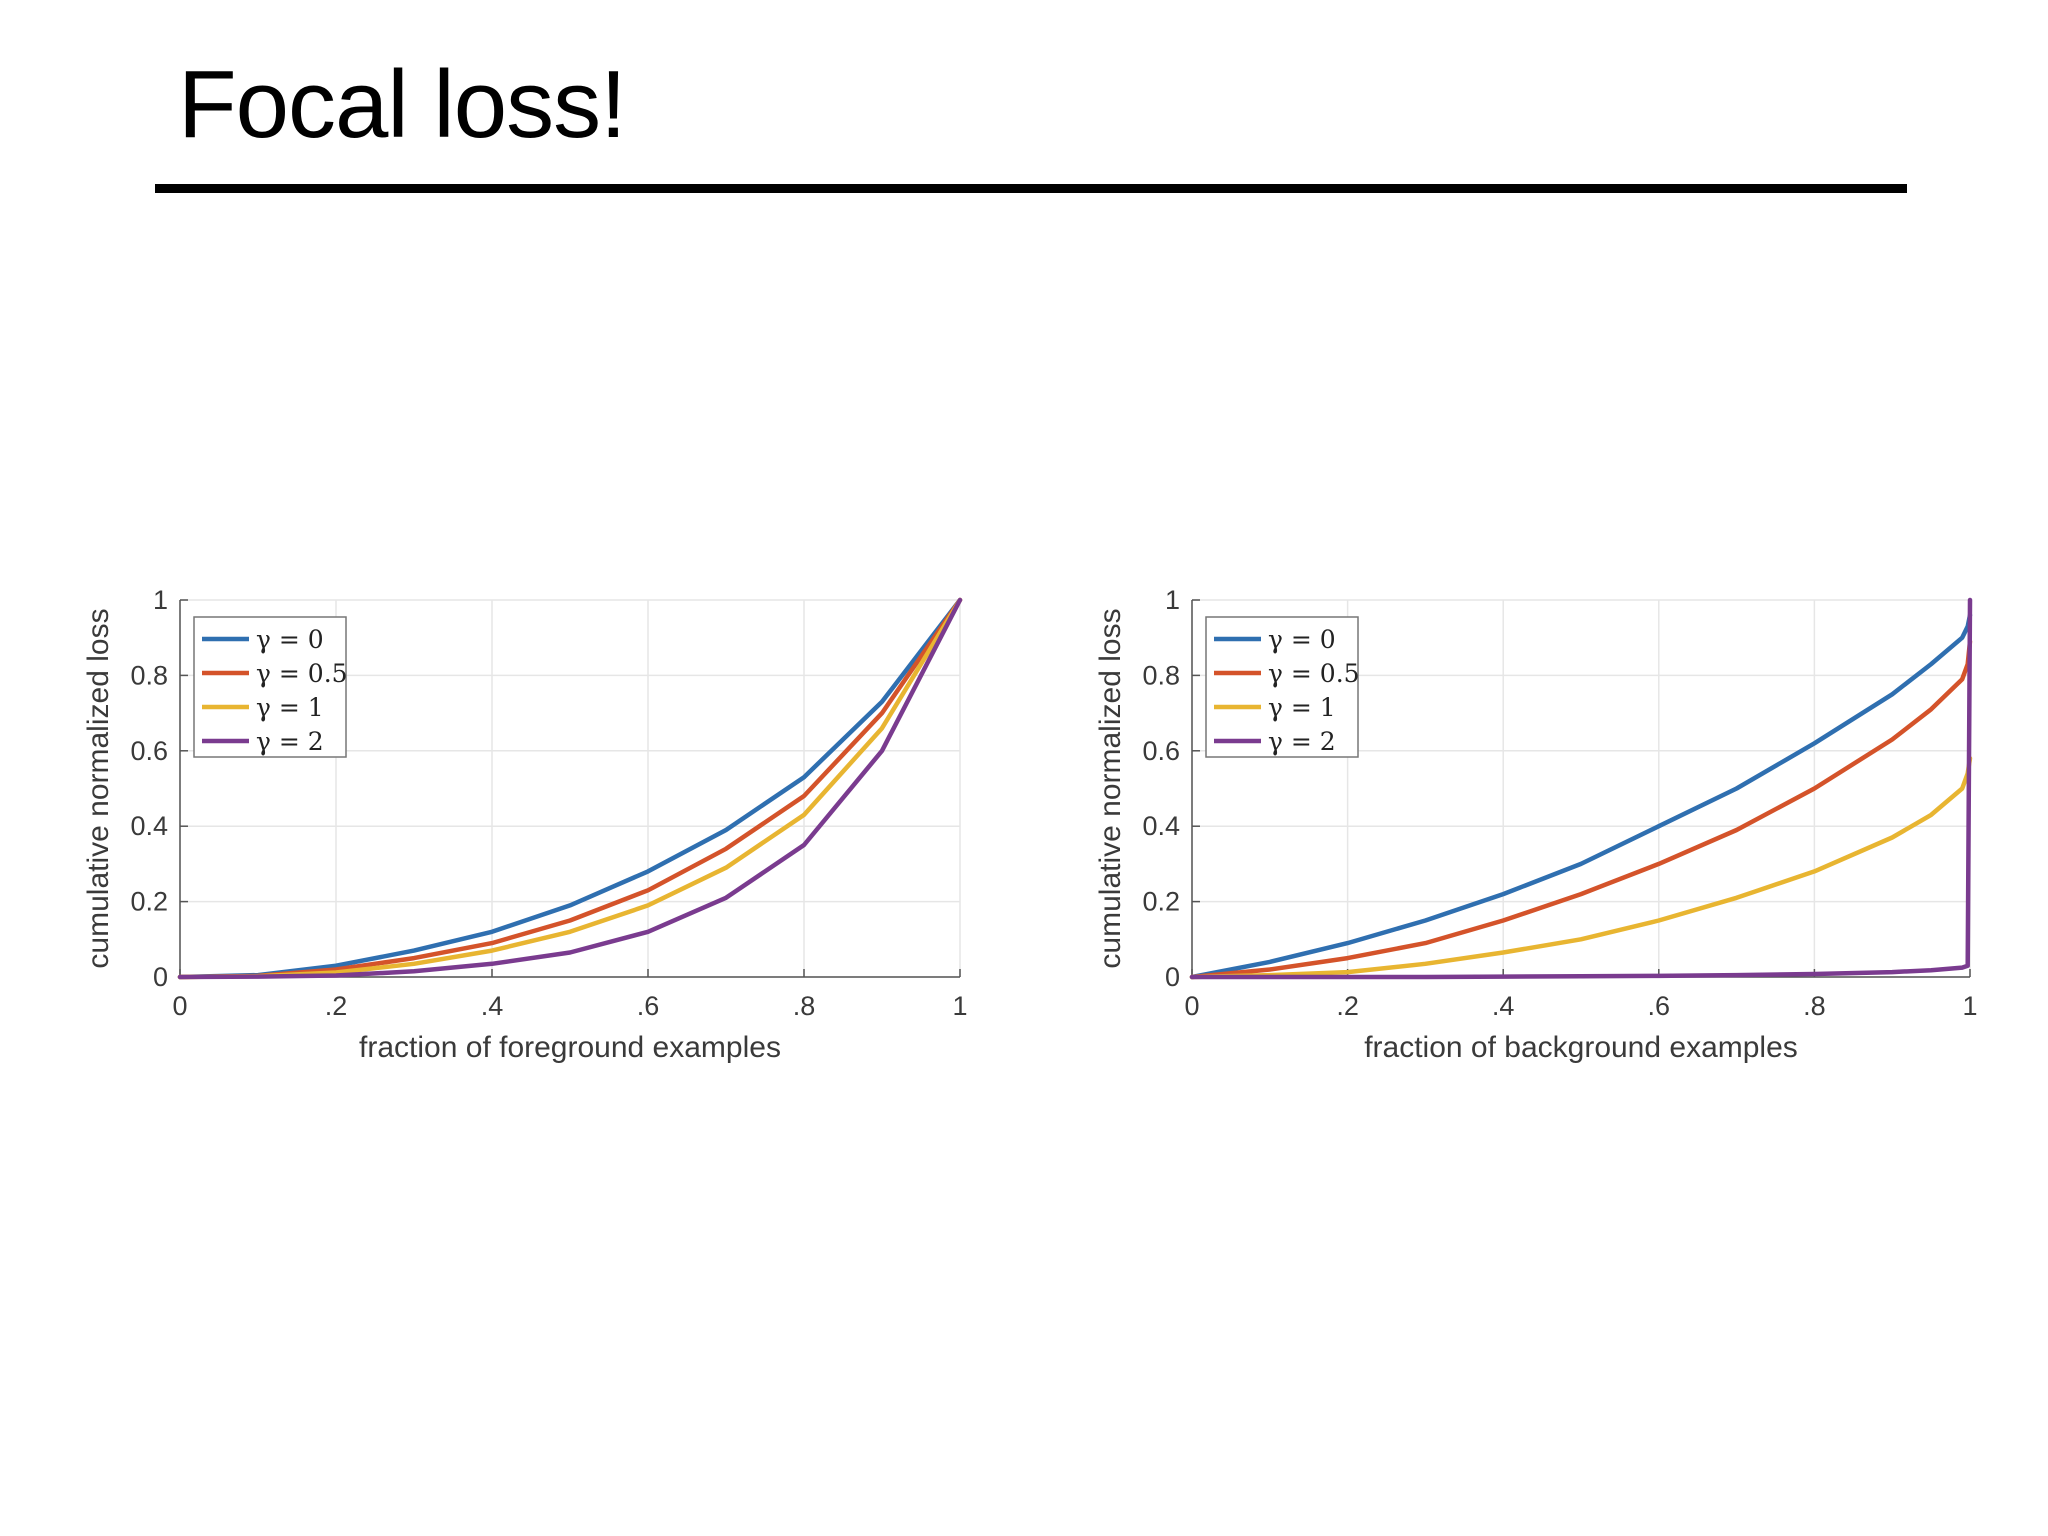 This screenshot has height=1536, width=2048. Describe the element at coordinates (1161, 902) in the screenshot. I see `bg-y-tick-label: 0.2` at that location.